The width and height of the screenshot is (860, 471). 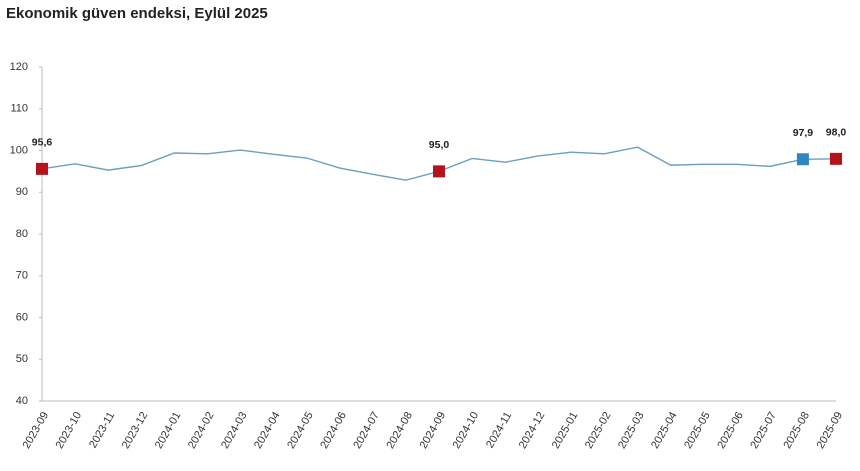 I want to click on x-tick-label: 2024-11, so click(x=499, y=430).